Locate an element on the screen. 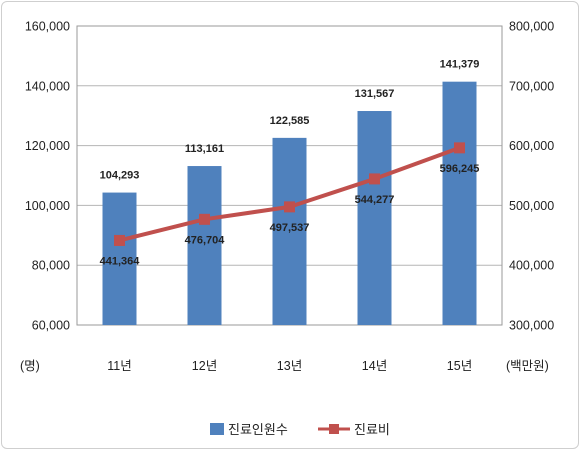 This screenshot has height=453, width=580. x-tick-label: 15년 is located at coordinates (459, 366).